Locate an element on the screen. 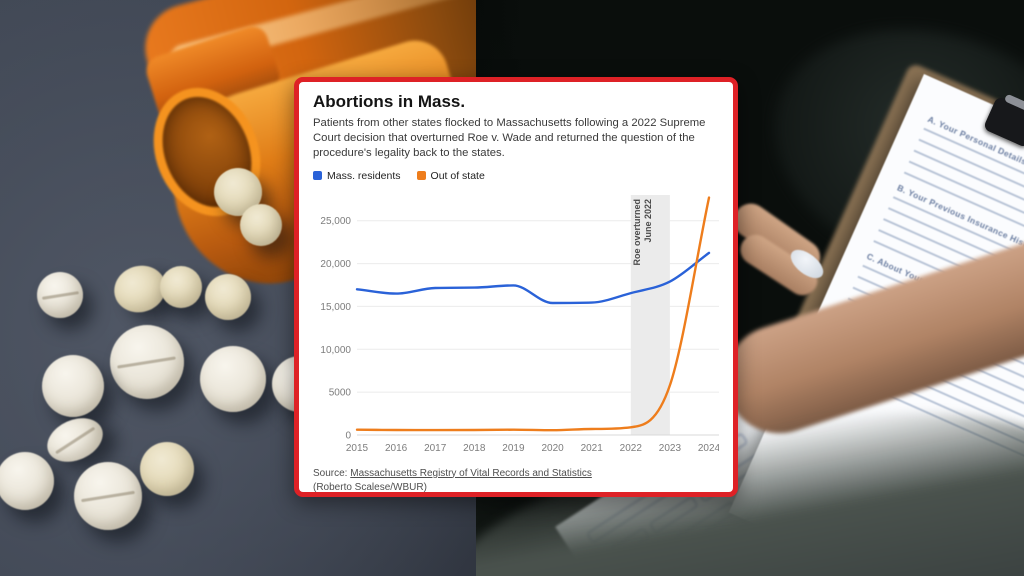 The image size is (1024, 576). legend-label: Out of state is located at coordinates (457, 175).